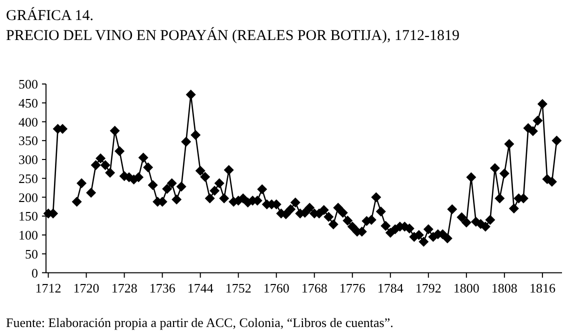 The image size is (575, 335). Describe the element at coordinates (28, 178) in the screenshot. I see `y-tick-label: 250` at that location.